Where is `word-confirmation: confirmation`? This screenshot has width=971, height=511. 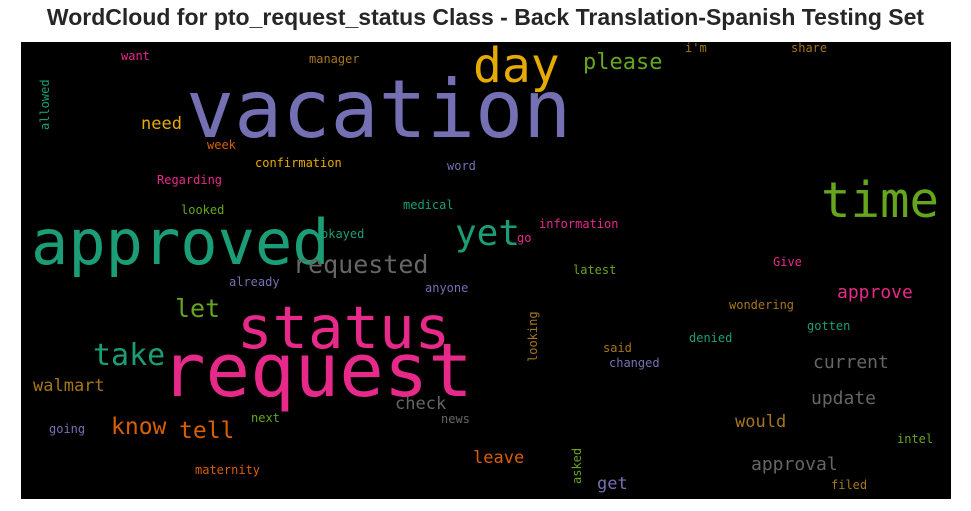
word-confirmation: confirmation is located at coordinates (298, 163).